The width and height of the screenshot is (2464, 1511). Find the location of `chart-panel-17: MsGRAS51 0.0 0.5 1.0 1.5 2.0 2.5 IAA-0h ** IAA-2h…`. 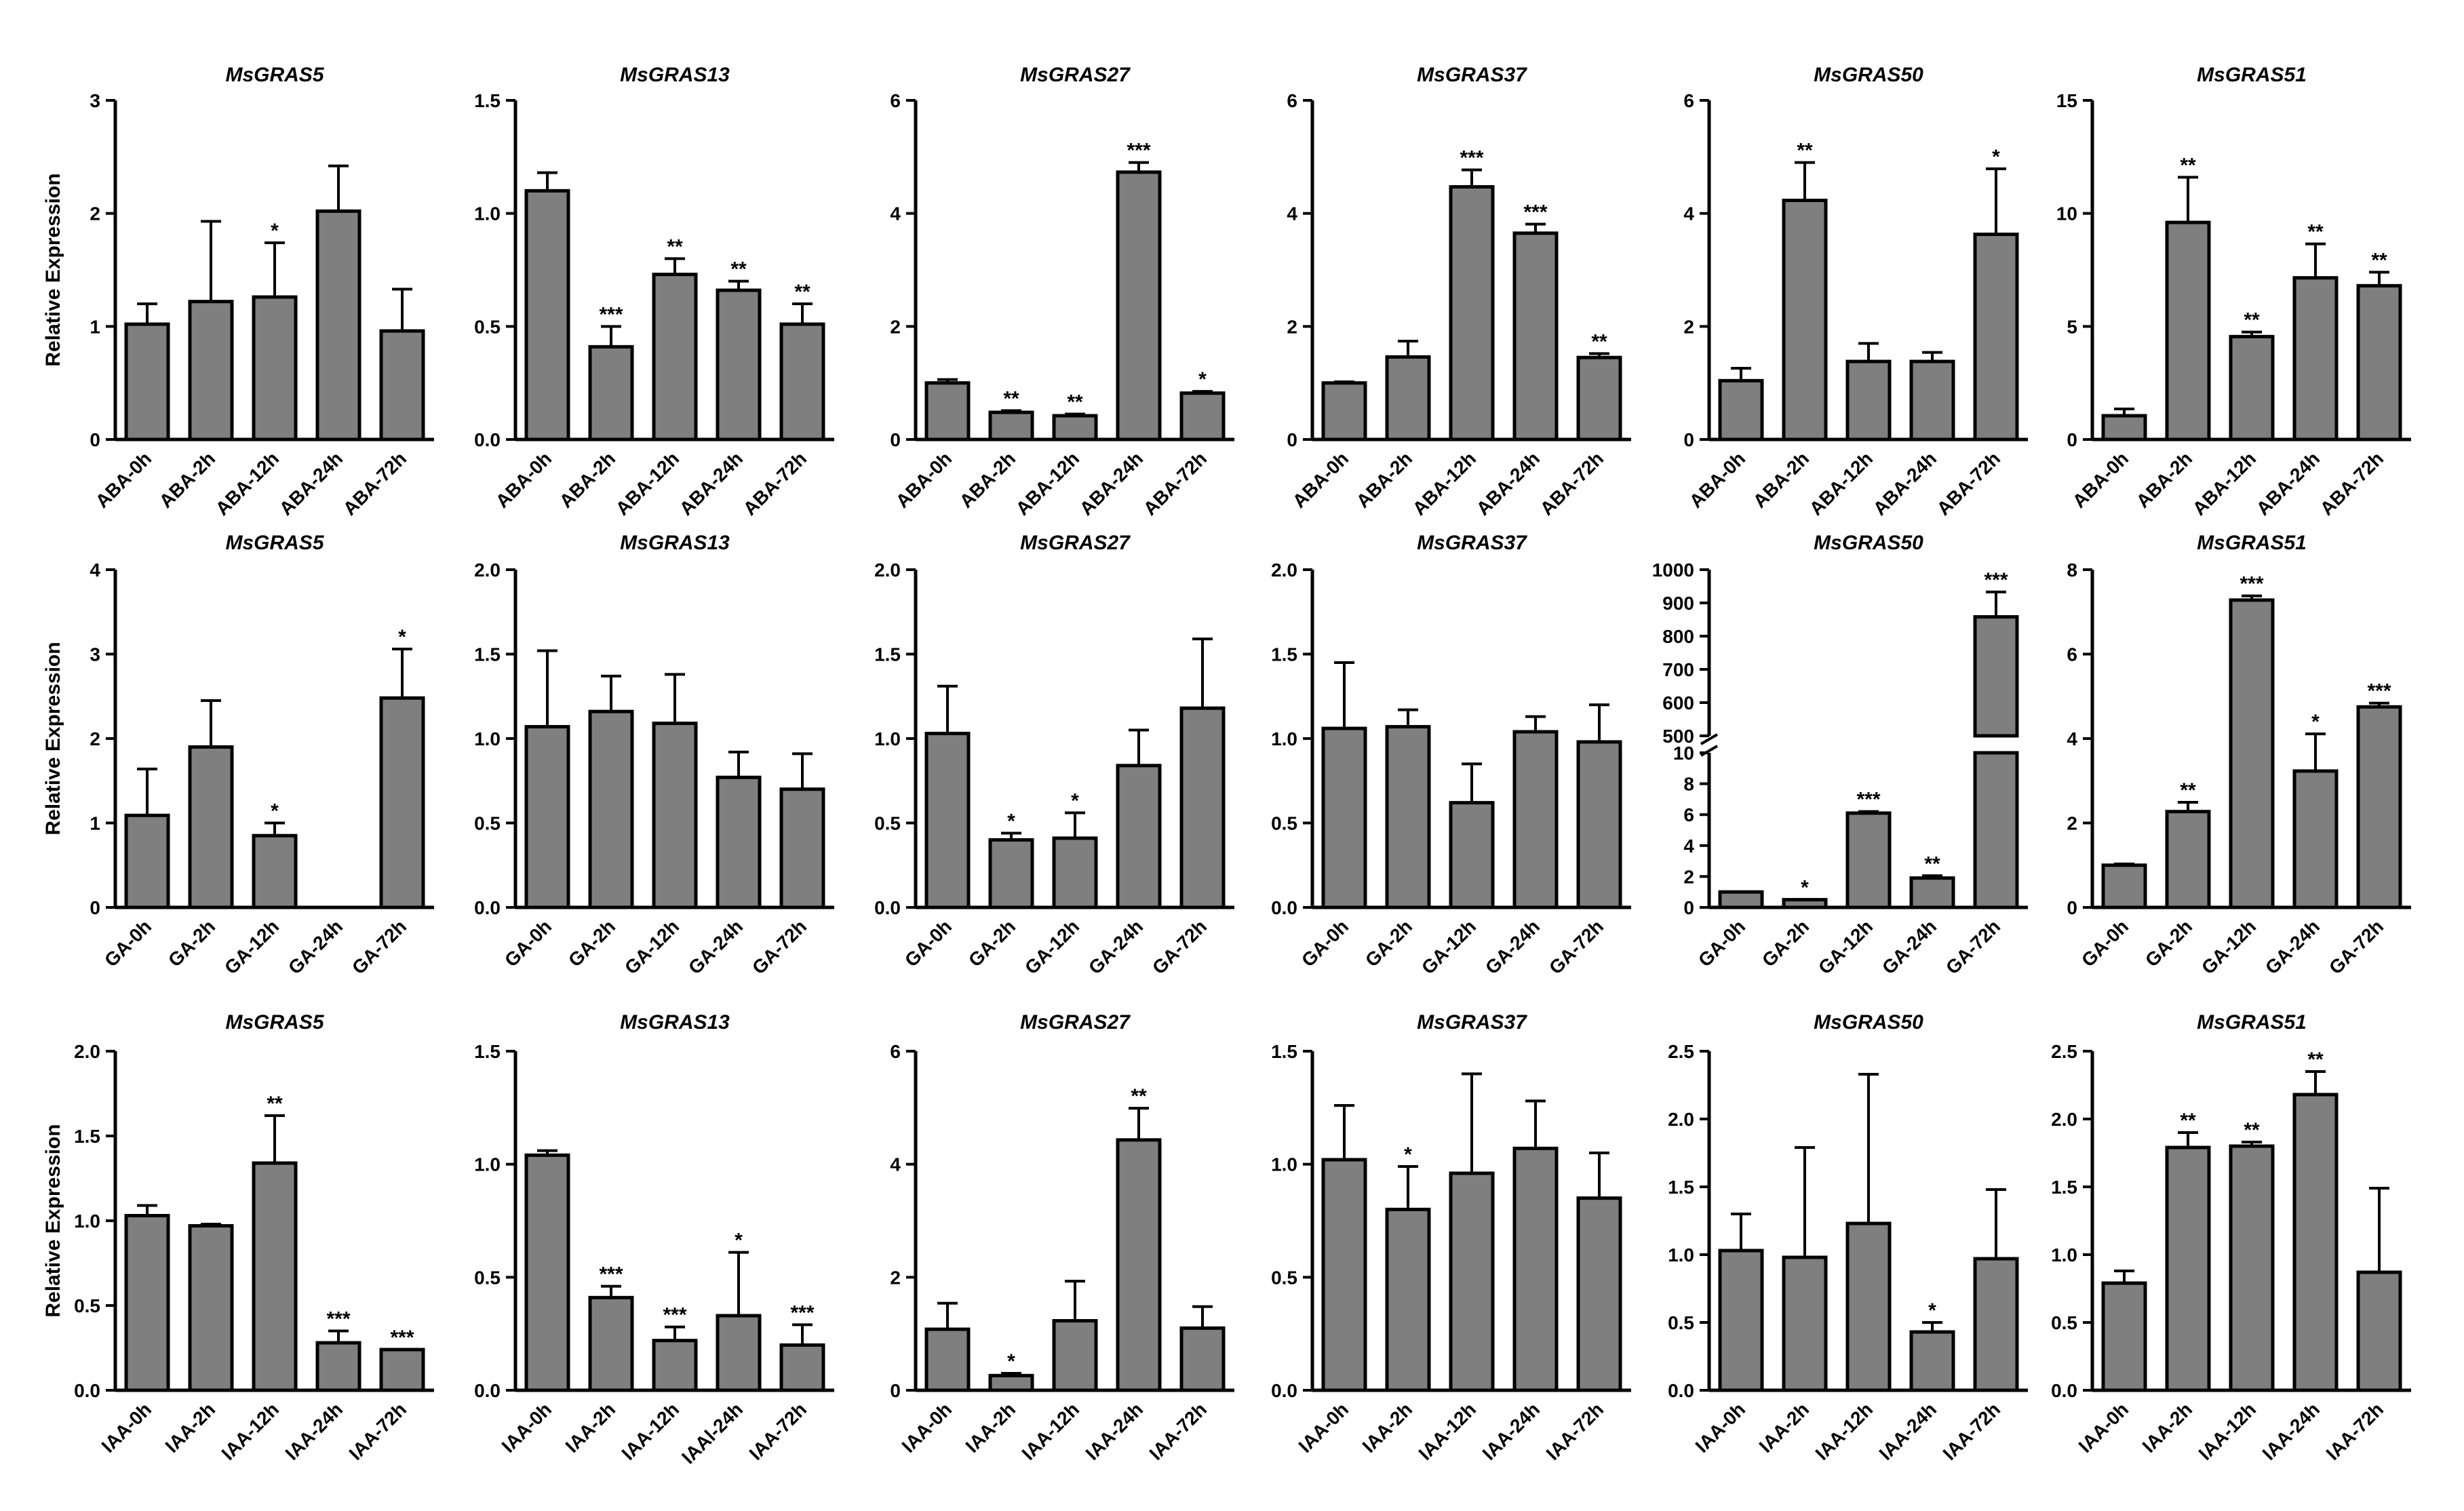

chart-panel-17: MsGRAS51 0.0 0.5 1.0 1.5 2.0 2.5 IAA-0h ** IAA-2h… is located at coordinates (2231, 1237).